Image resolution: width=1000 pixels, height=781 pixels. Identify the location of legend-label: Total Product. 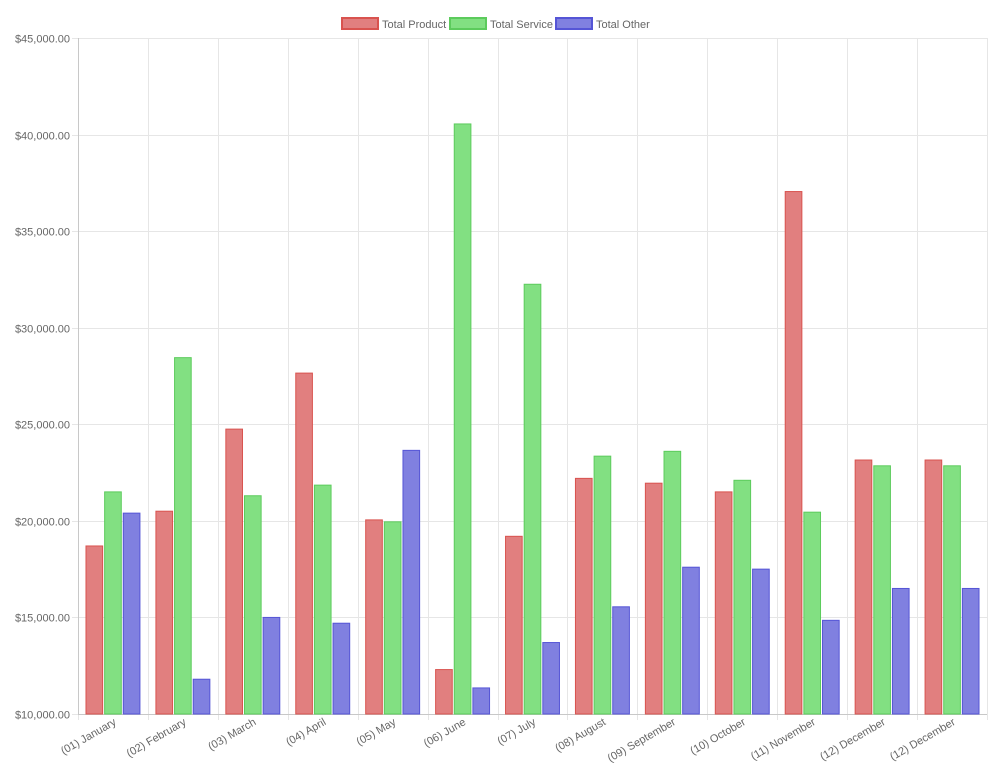
(414, 25).